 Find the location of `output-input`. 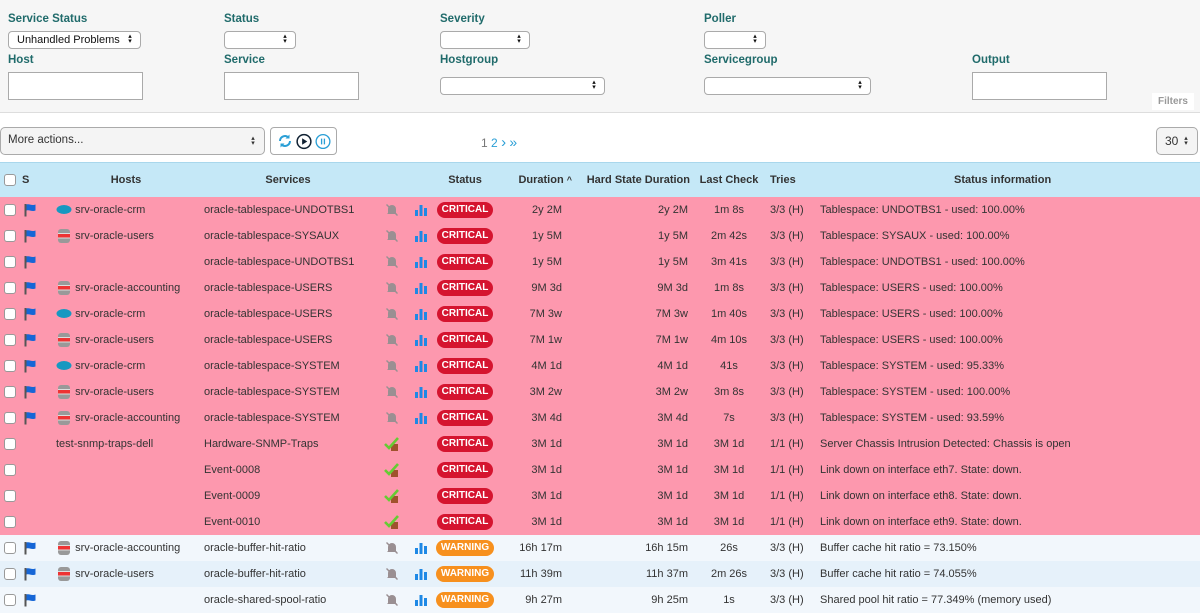

output-input is located at coordinates (1039, 86).